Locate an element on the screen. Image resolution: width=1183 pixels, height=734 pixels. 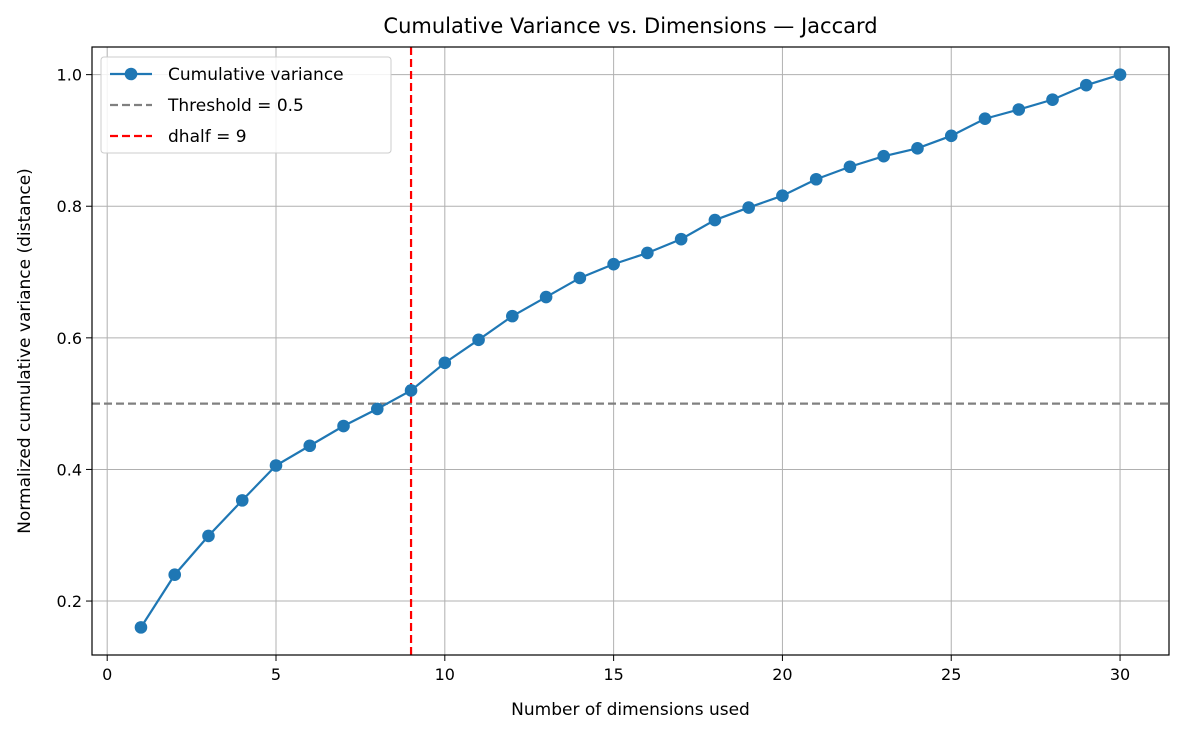
legend-label: Threshold = 0.5 is located at coordinates (235, 106).